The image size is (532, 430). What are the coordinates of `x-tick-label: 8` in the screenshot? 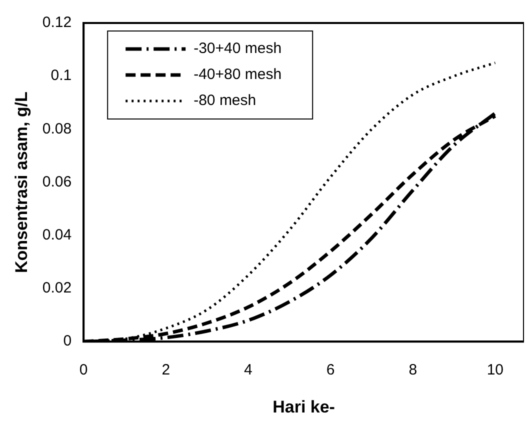 It's located at (413, 370).